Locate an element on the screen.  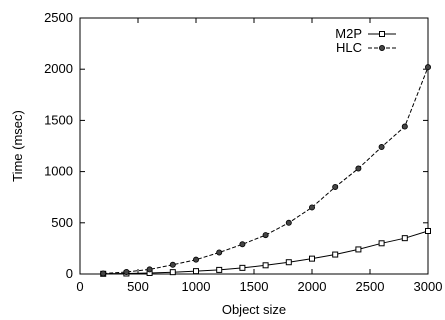
x-tick-label: 0 is located at coordinates (79, 286).